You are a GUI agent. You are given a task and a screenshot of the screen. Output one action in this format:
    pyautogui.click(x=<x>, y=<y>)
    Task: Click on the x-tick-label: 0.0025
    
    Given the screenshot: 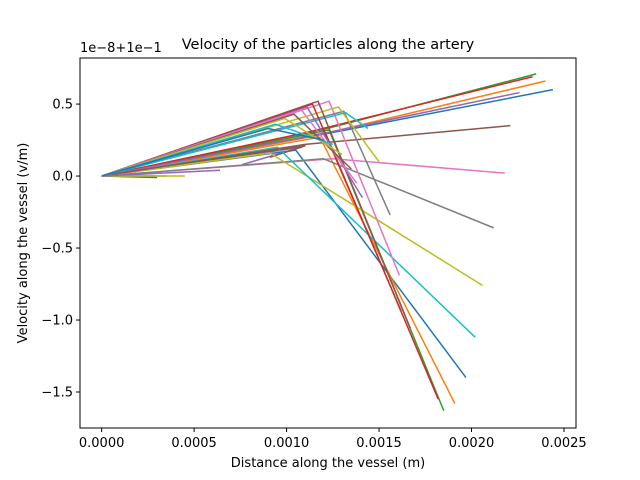 What is the action you would take?
    pyautogui.click(x=564, y=443)
    